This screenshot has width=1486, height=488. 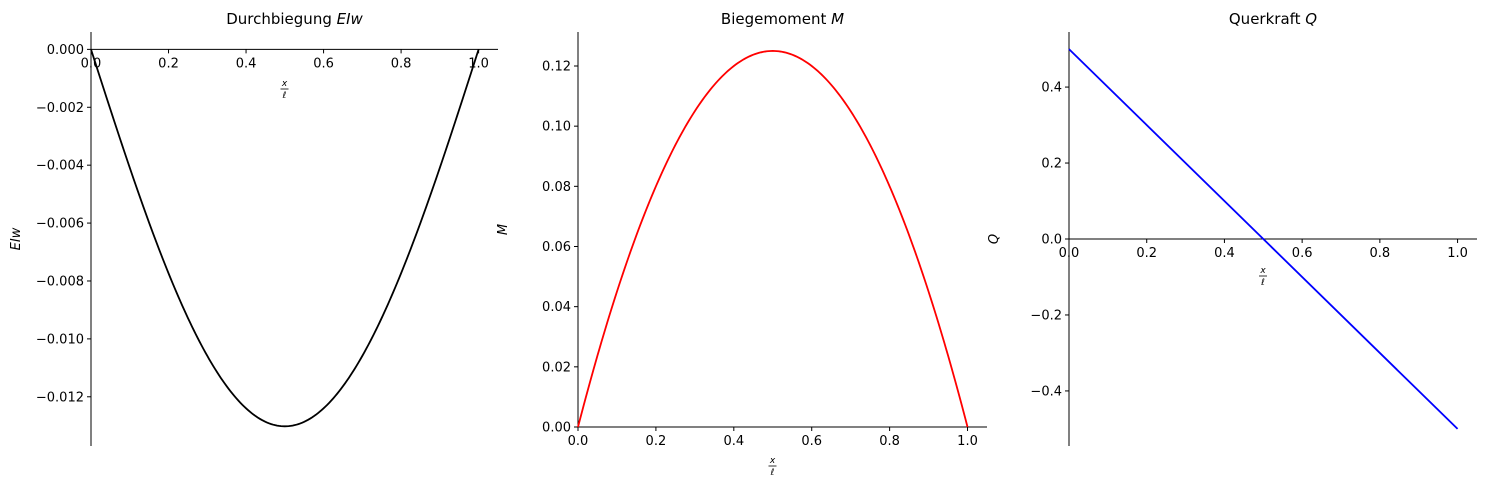 I want to click on y-axis-label: M, so click(x=503, y=229).